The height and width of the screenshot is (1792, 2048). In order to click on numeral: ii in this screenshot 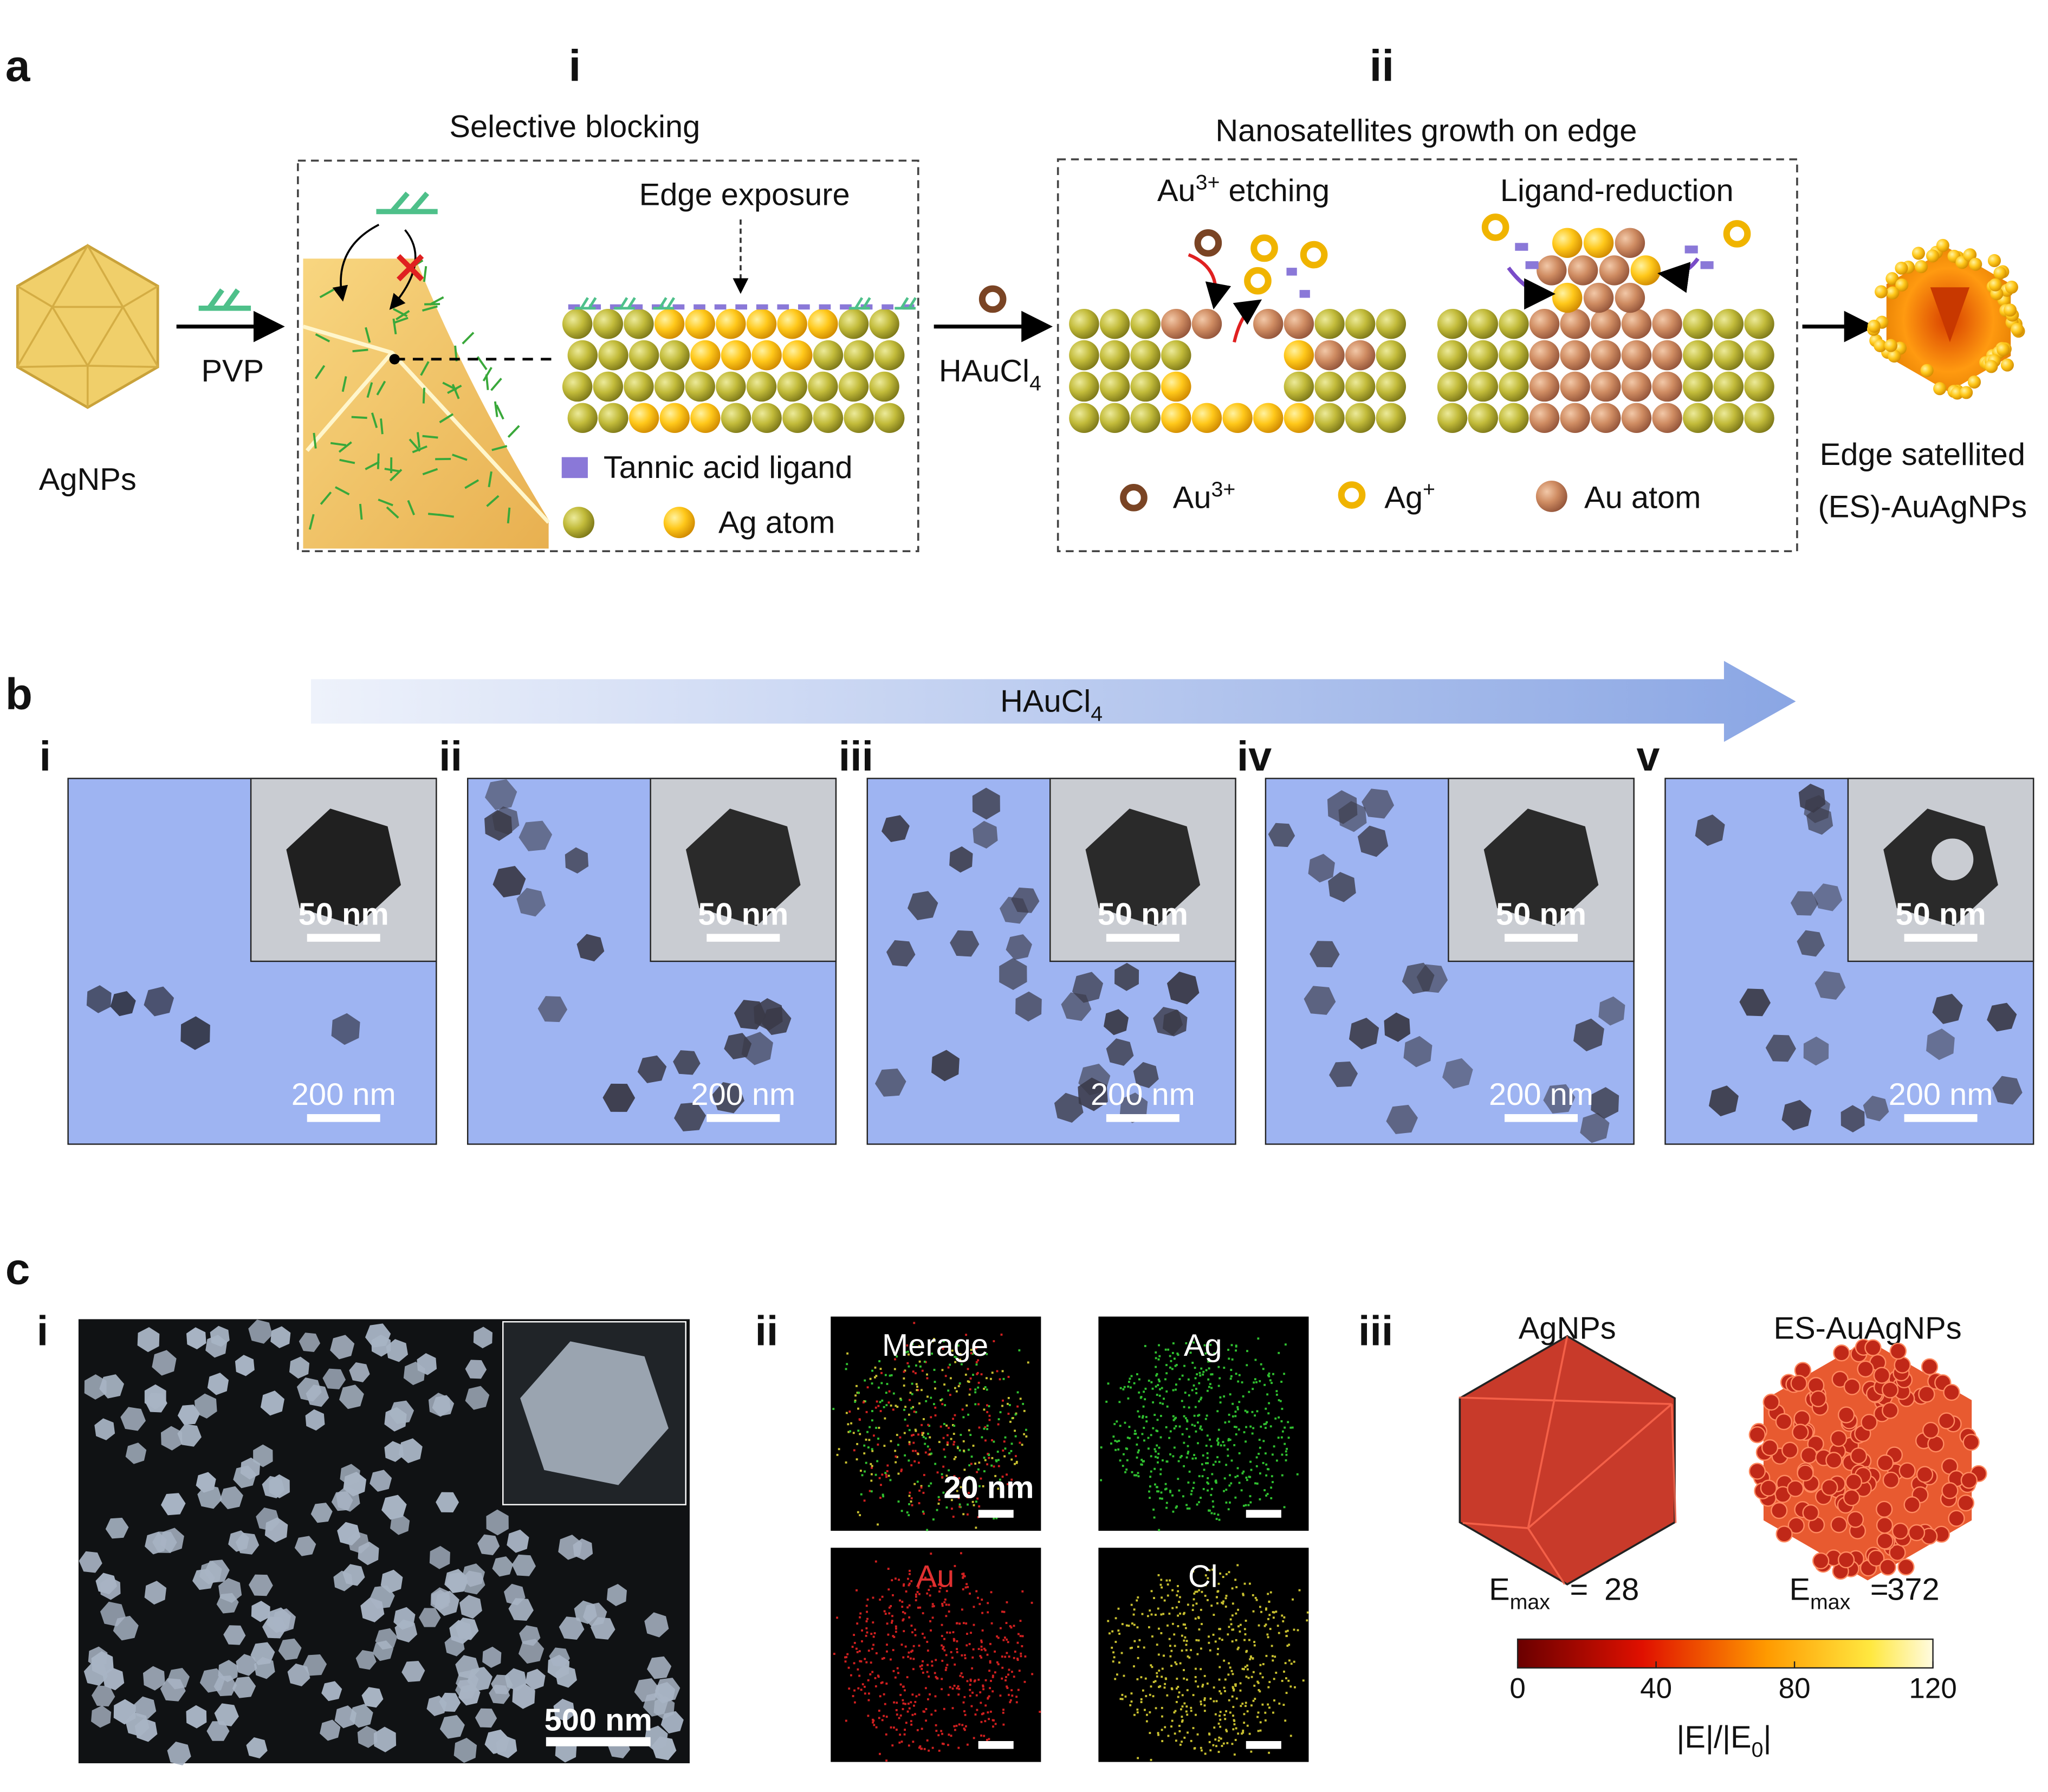, I will do `click(1382, 65)`.